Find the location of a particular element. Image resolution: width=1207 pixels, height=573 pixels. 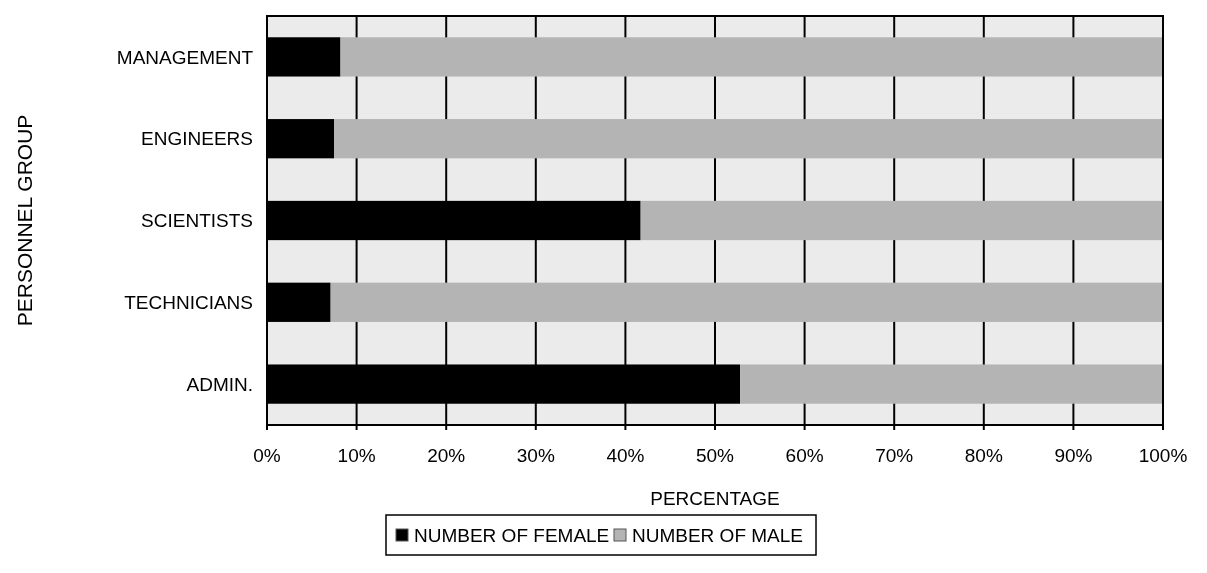

x-tick-label: 50% is located at coordinates (715, 455).